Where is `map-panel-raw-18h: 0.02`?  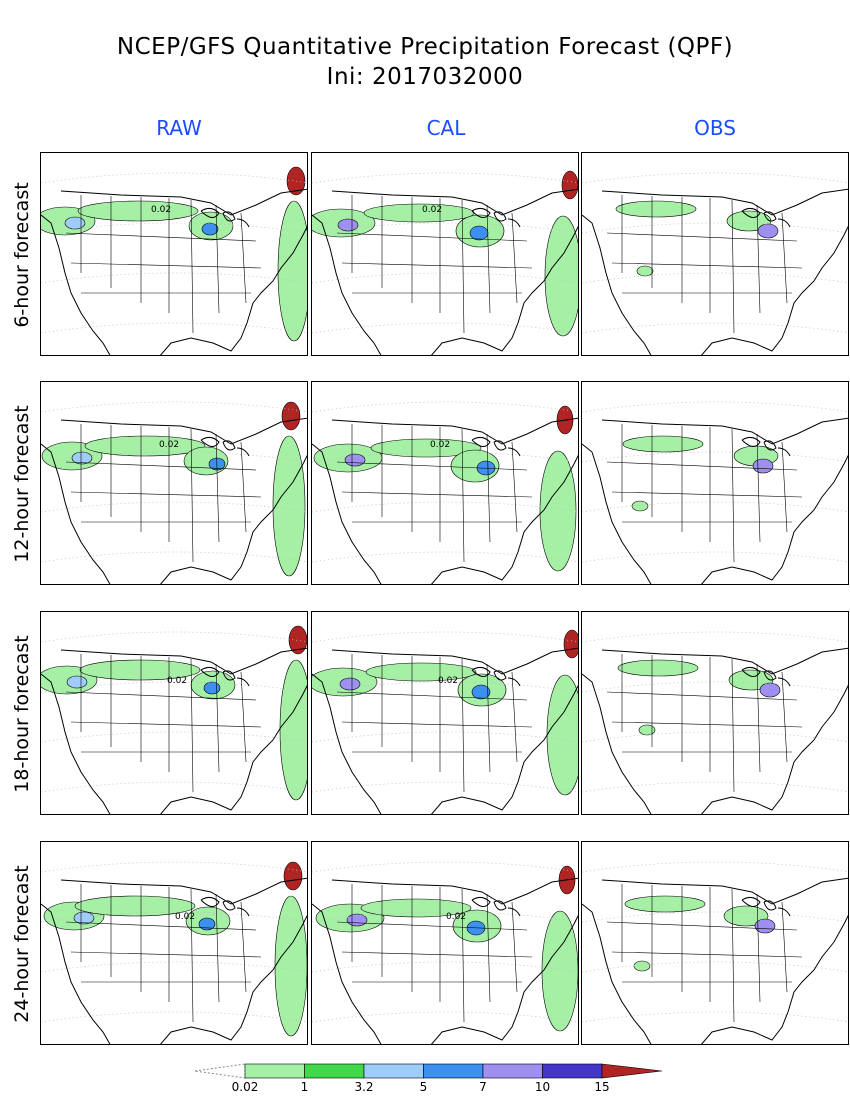 map-panel-raw-18h: 0.02 is located at coordinates (174, 713).